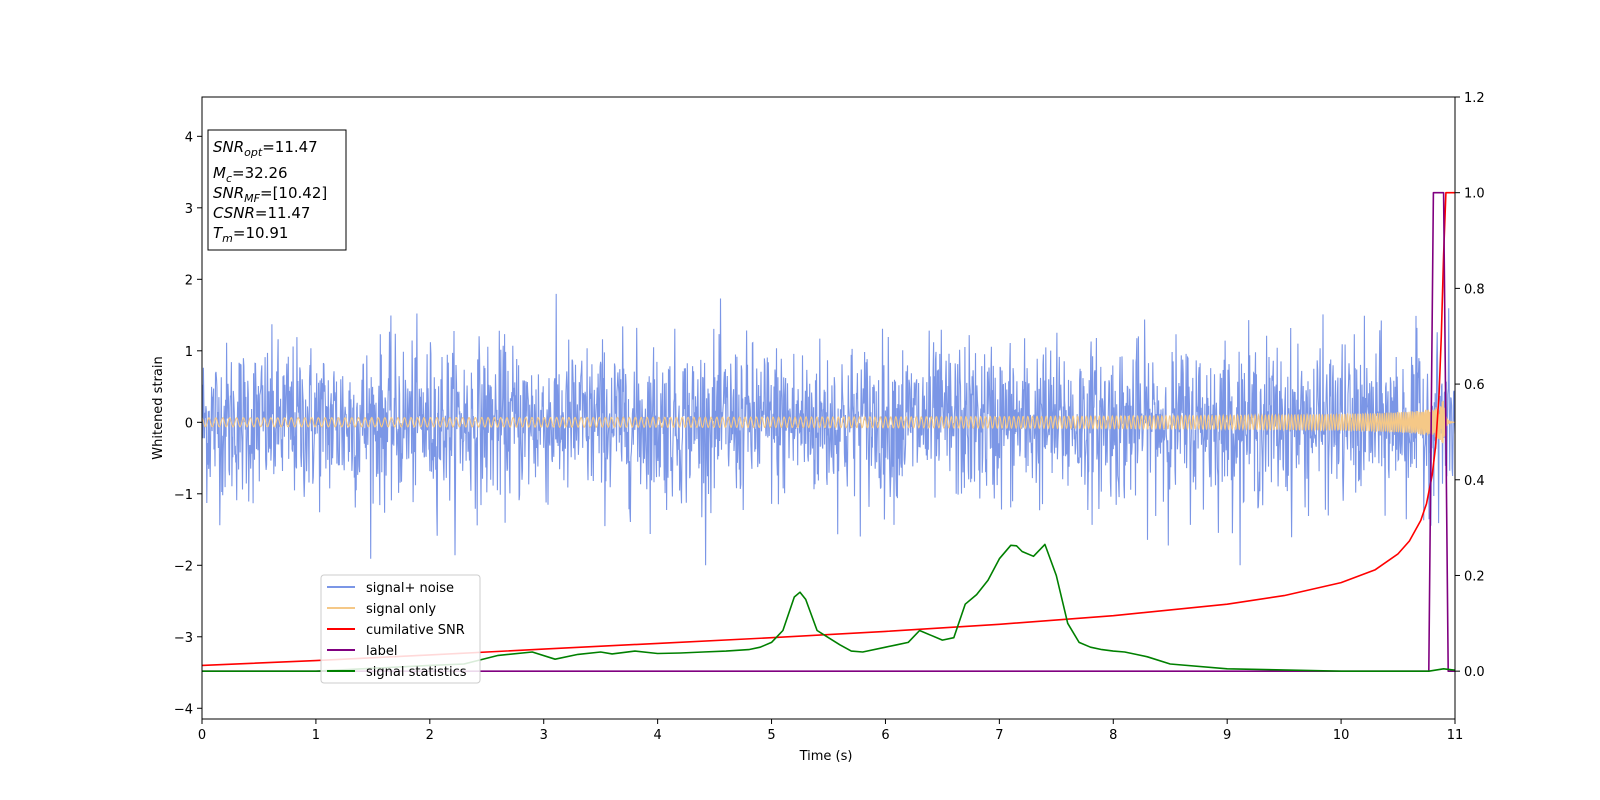  I want to click on x-tick-label: 10, so click(1341, 735).